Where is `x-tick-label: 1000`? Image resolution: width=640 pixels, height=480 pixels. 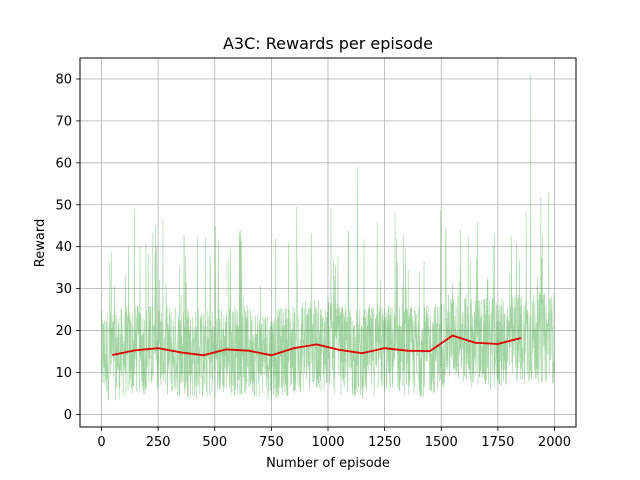 x-tick-label: 1000 is located at coordinates (327, 442).